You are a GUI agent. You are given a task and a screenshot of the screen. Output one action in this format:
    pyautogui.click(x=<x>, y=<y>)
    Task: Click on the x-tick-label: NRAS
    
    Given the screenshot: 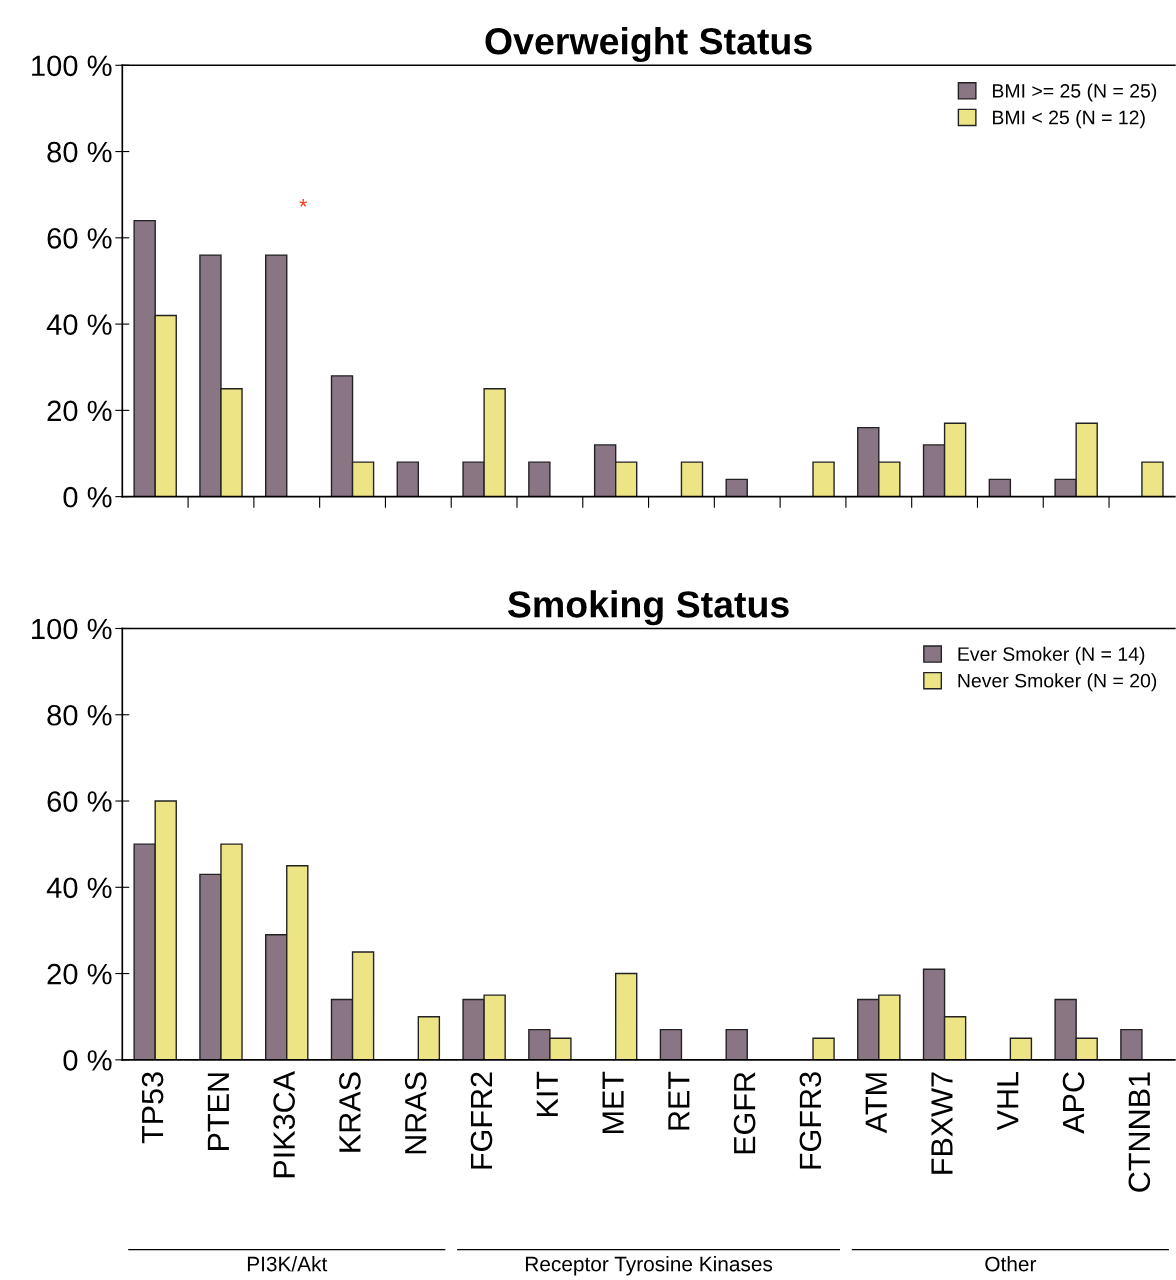 What is the action you would take?
    pyautogui.click(x=415, y=1113)
    